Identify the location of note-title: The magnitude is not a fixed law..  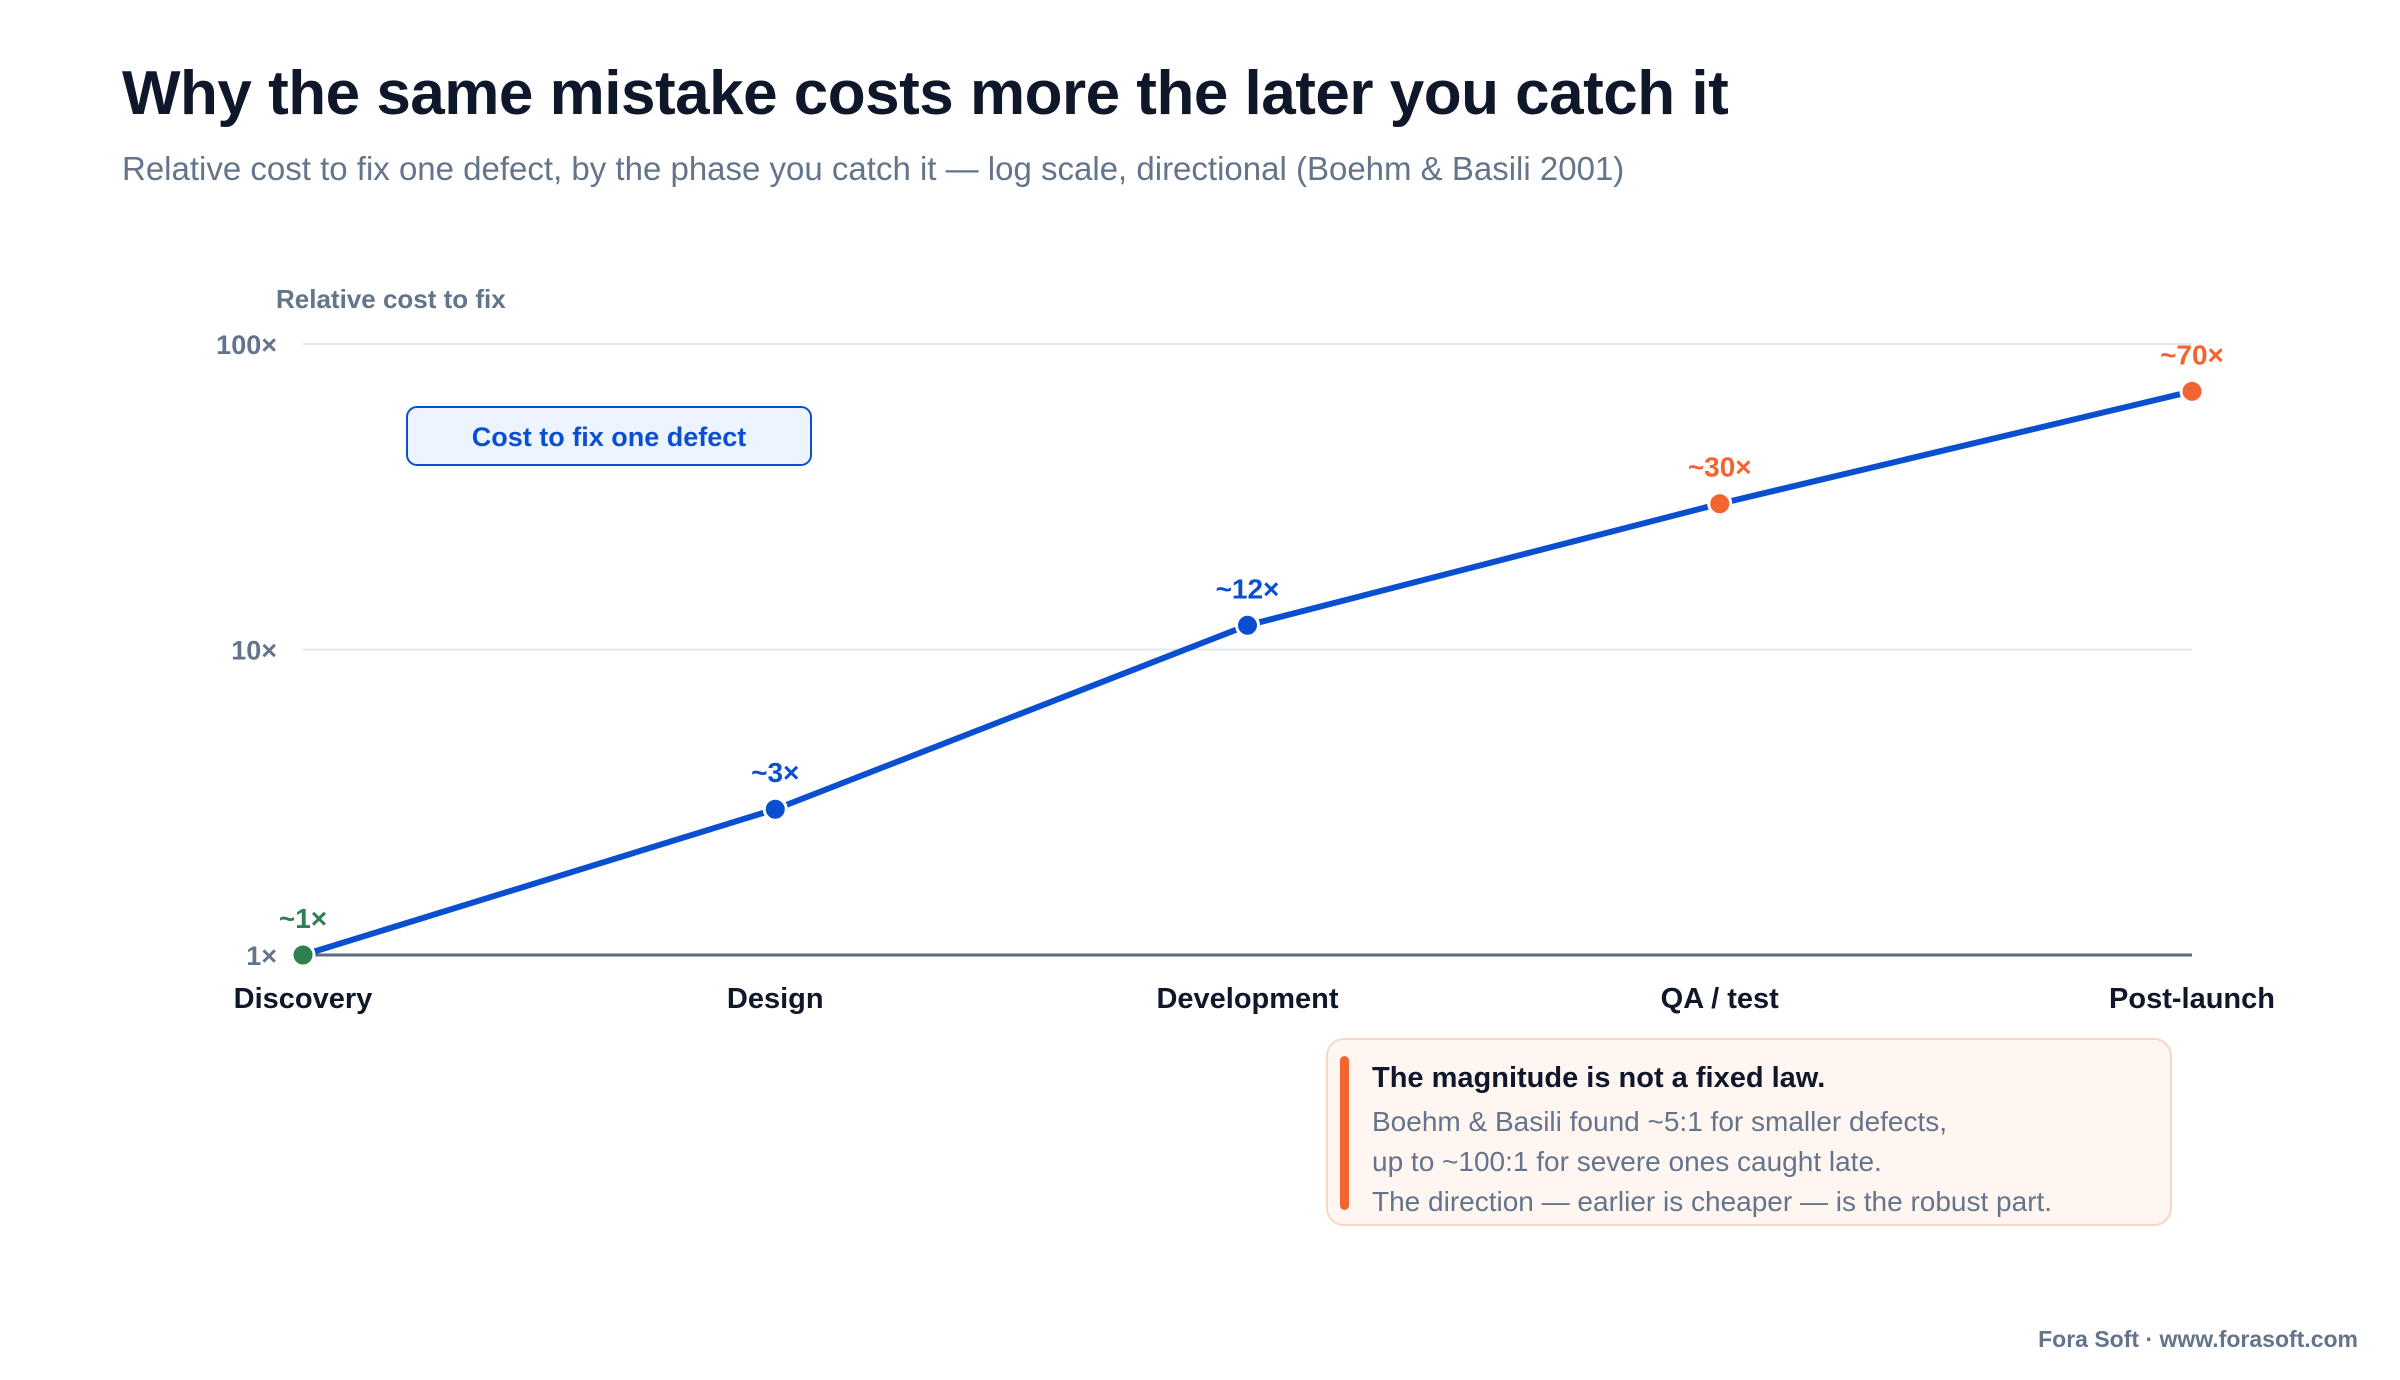
(1599, 1078).